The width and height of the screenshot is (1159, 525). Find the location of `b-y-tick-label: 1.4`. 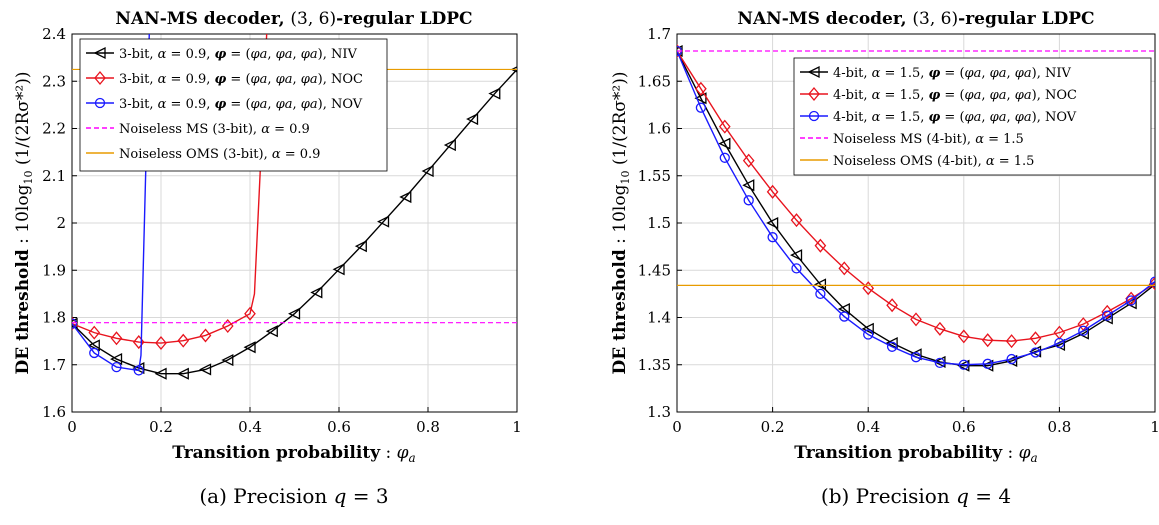

b-y-tick-label: 1.4 is located at coordinates (659, 318).